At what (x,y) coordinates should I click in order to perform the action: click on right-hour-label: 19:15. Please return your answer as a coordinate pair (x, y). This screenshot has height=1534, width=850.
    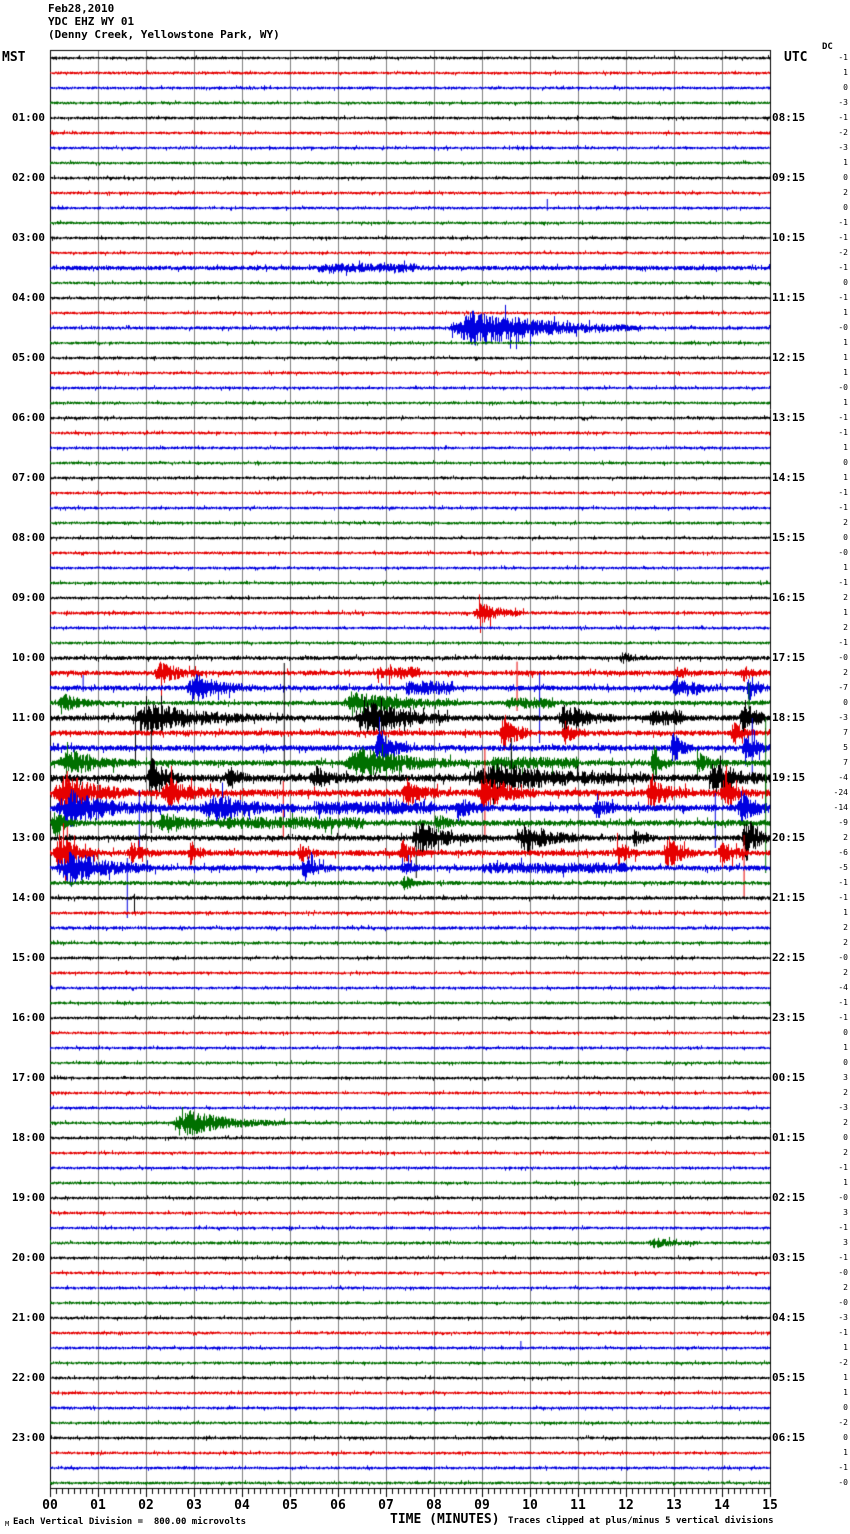
    Looking at the image, I should click on (789, 777).